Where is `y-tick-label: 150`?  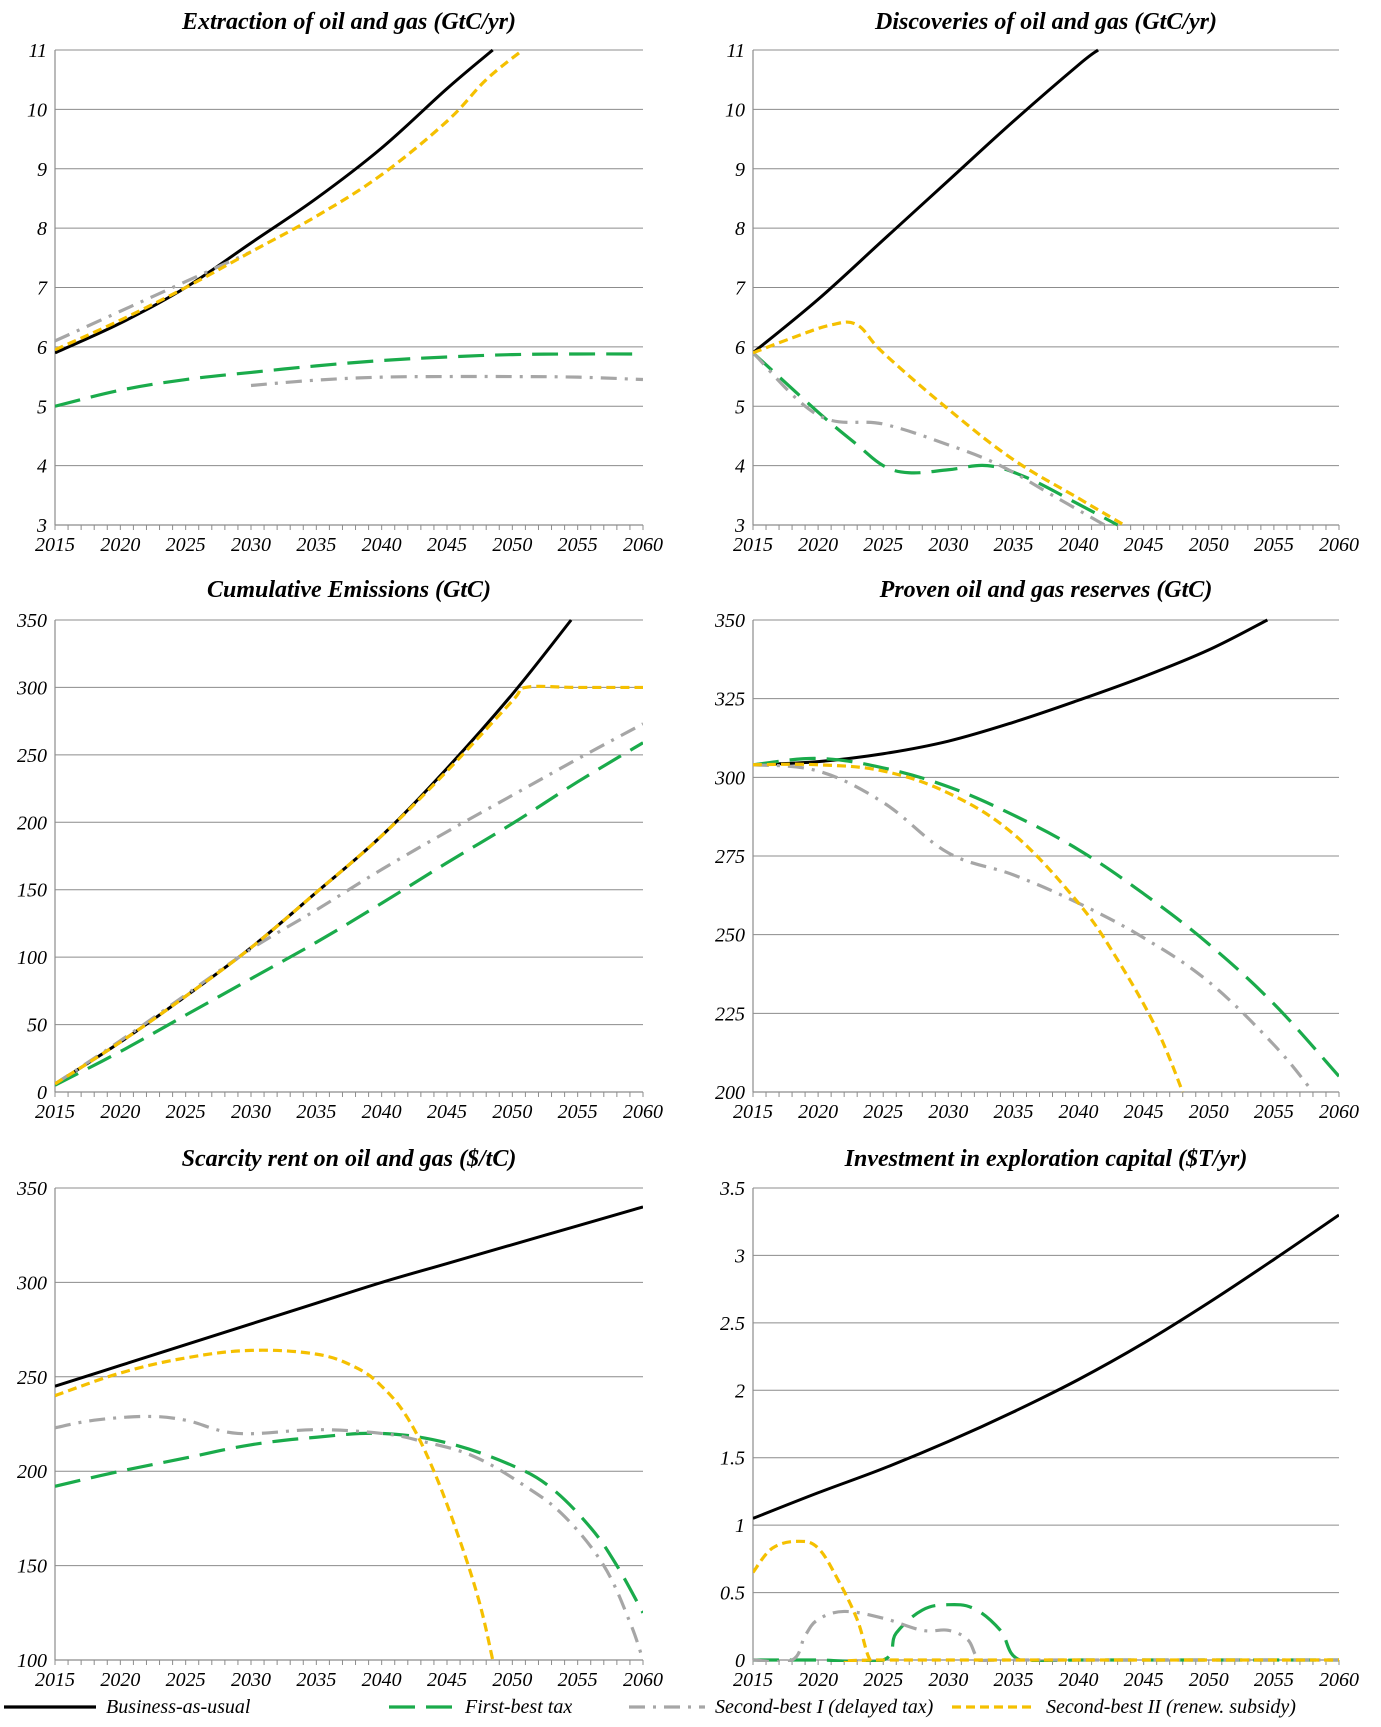 y-tick-label: 150 is located at coordinates (32, 1567).